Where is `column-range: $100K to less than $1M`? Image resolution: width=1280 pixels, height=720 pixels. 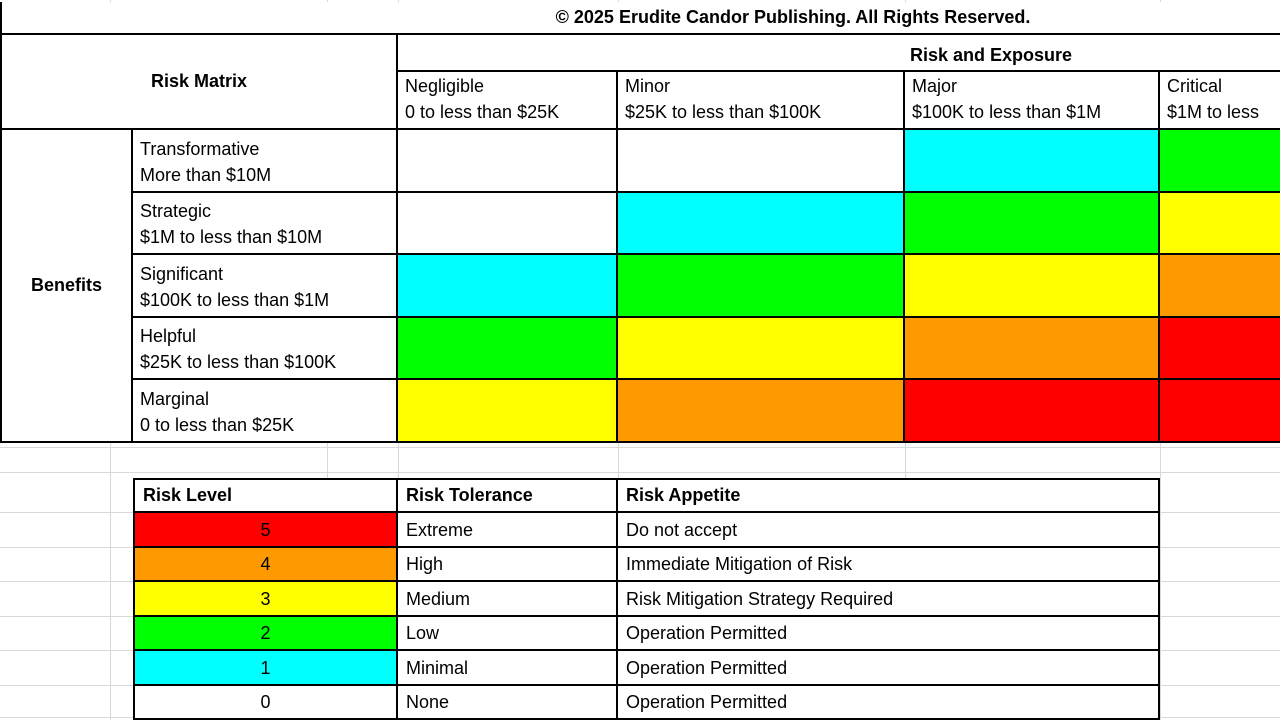
column-range: $100K to less than $1M is located at coordinates (1007, 112).